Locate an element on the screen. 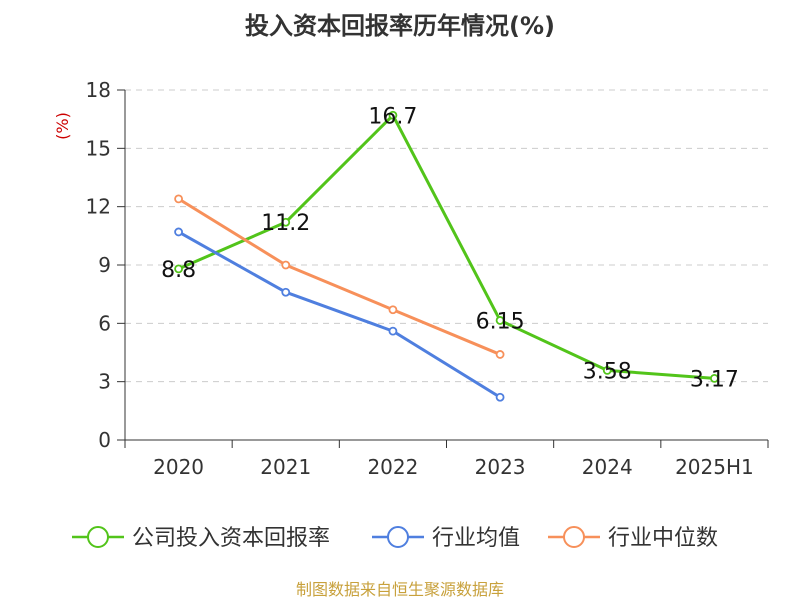 Image resolution: width=800 pixels, height=600 pixels. y-tick-label: 15 is located at coordinates (98, 148).